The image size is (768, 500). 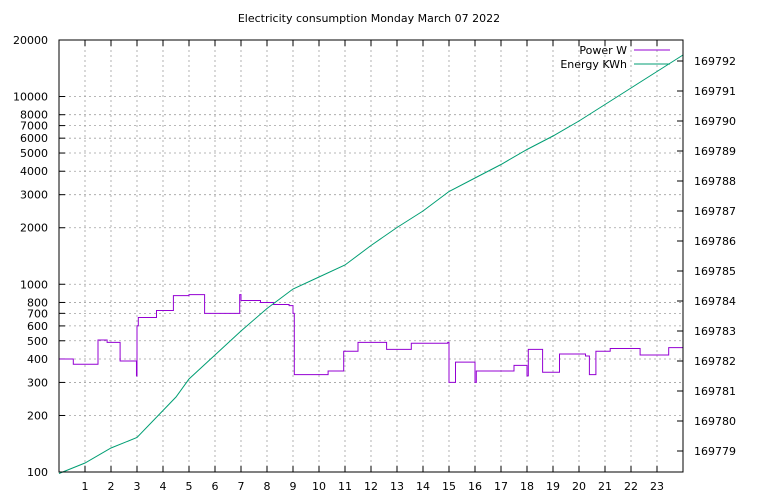 What do you see at coordinates (111, 486) in the screenshot?
I see `x-tick-label: 2` at bounding box center [111, 486].